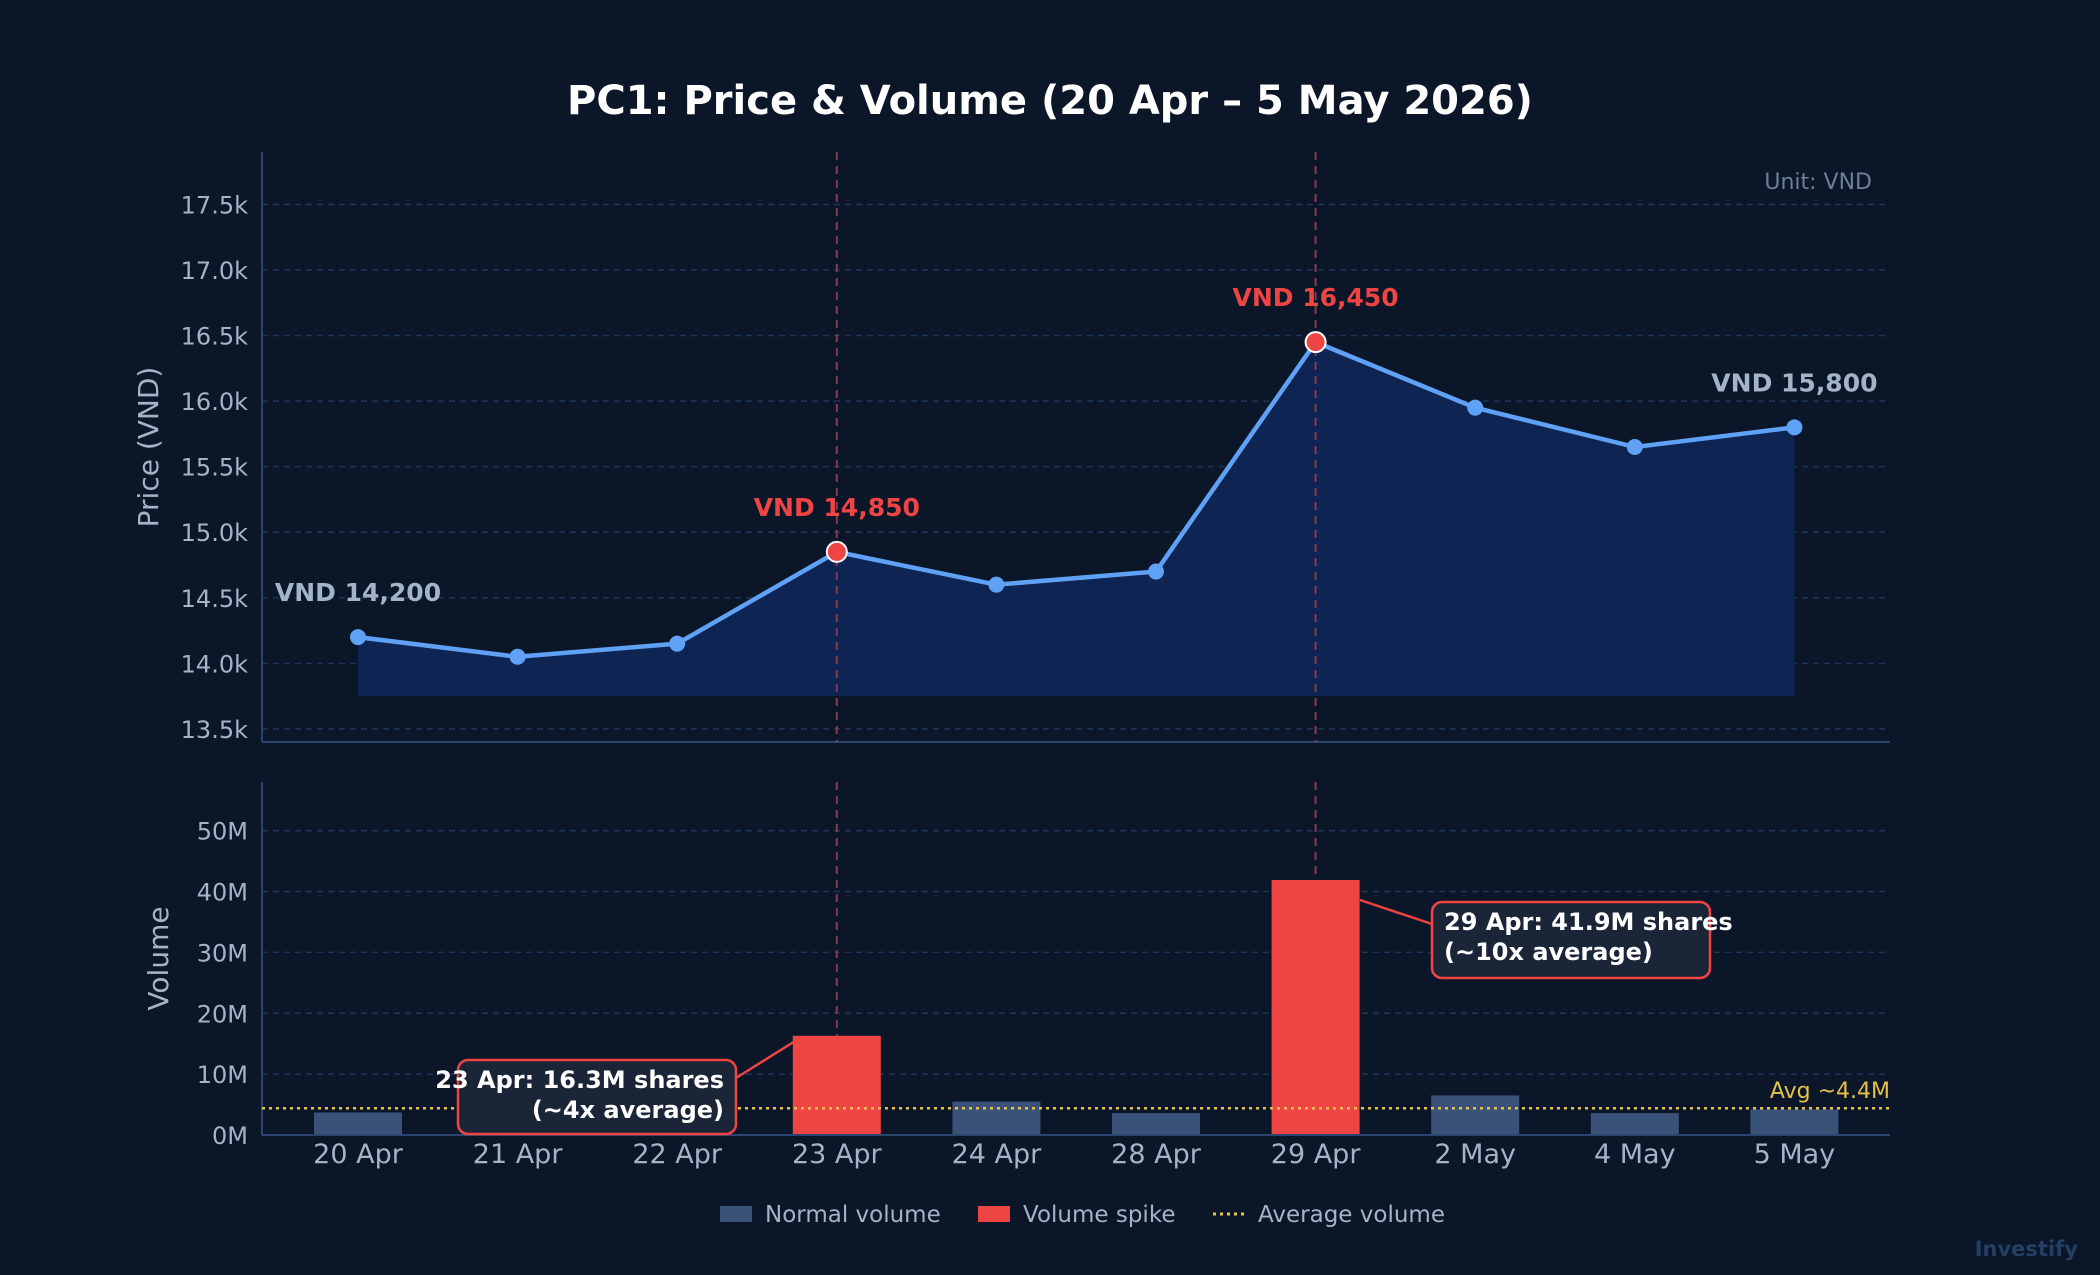 Image resolution: width=2100 pixels, height=1275 pixels. I want to click on legend-swatch-spike, so click(994, 1214).